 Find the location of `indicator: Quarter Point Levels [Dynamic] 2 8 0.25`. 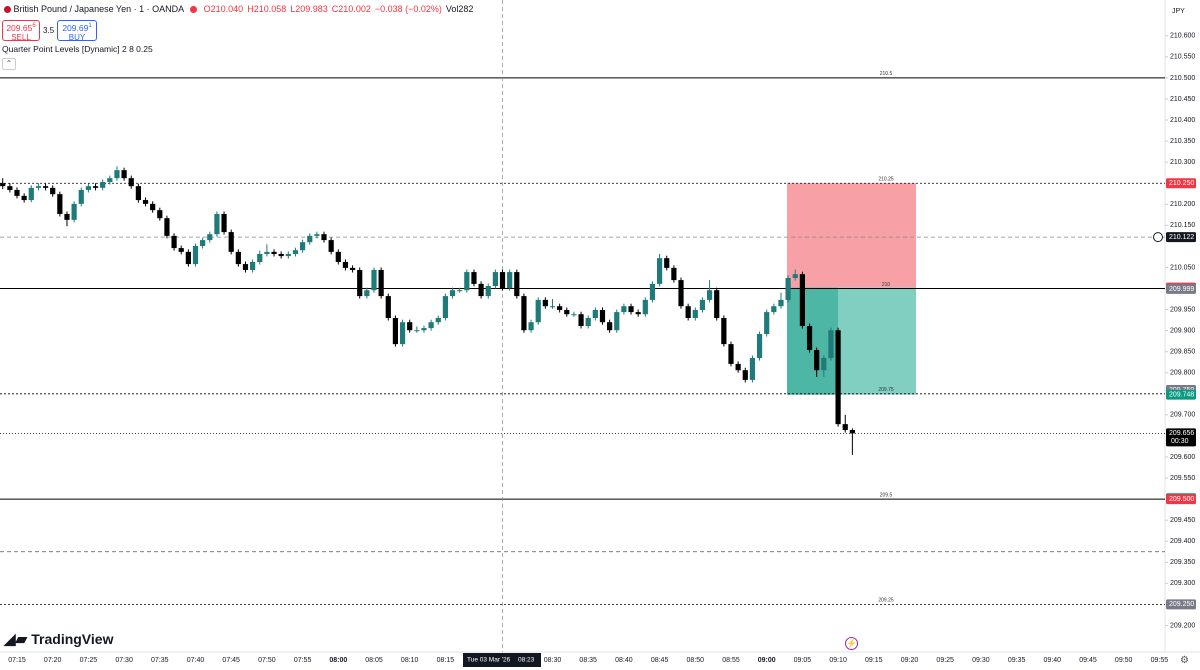

indicator: Quarter Point Levels [Dynamic] 2 8 0.25 is located at coordinates (77, 49).